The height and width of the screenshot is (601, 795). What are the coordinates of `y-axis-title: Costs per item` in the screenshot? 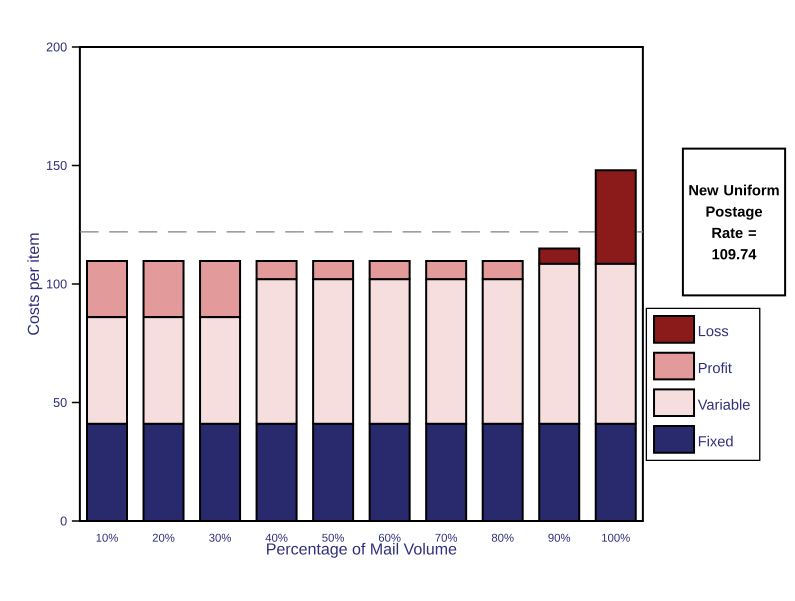 It's located at (34, 284).